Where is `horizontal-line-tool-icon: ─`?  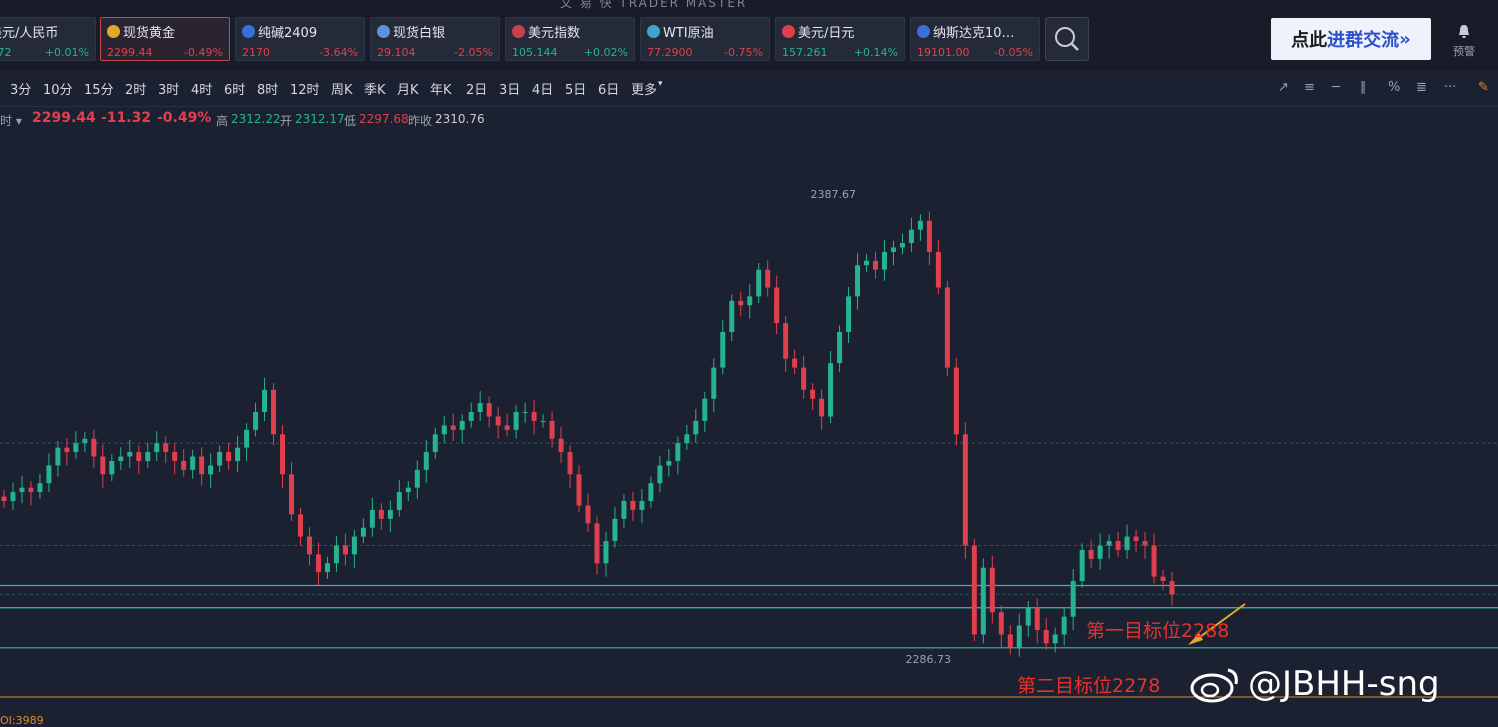 horizontal-line-tool-icon: ─ is located at coordinates (1336, 87).